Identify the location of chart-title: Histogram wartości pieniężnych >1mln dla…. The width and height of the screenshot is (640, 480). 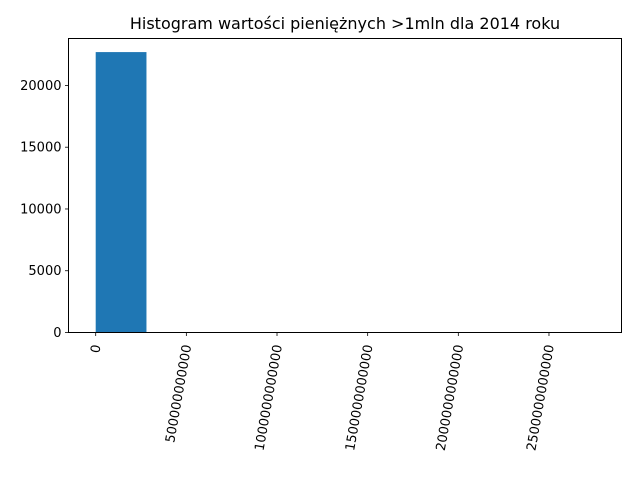
(345, 23).